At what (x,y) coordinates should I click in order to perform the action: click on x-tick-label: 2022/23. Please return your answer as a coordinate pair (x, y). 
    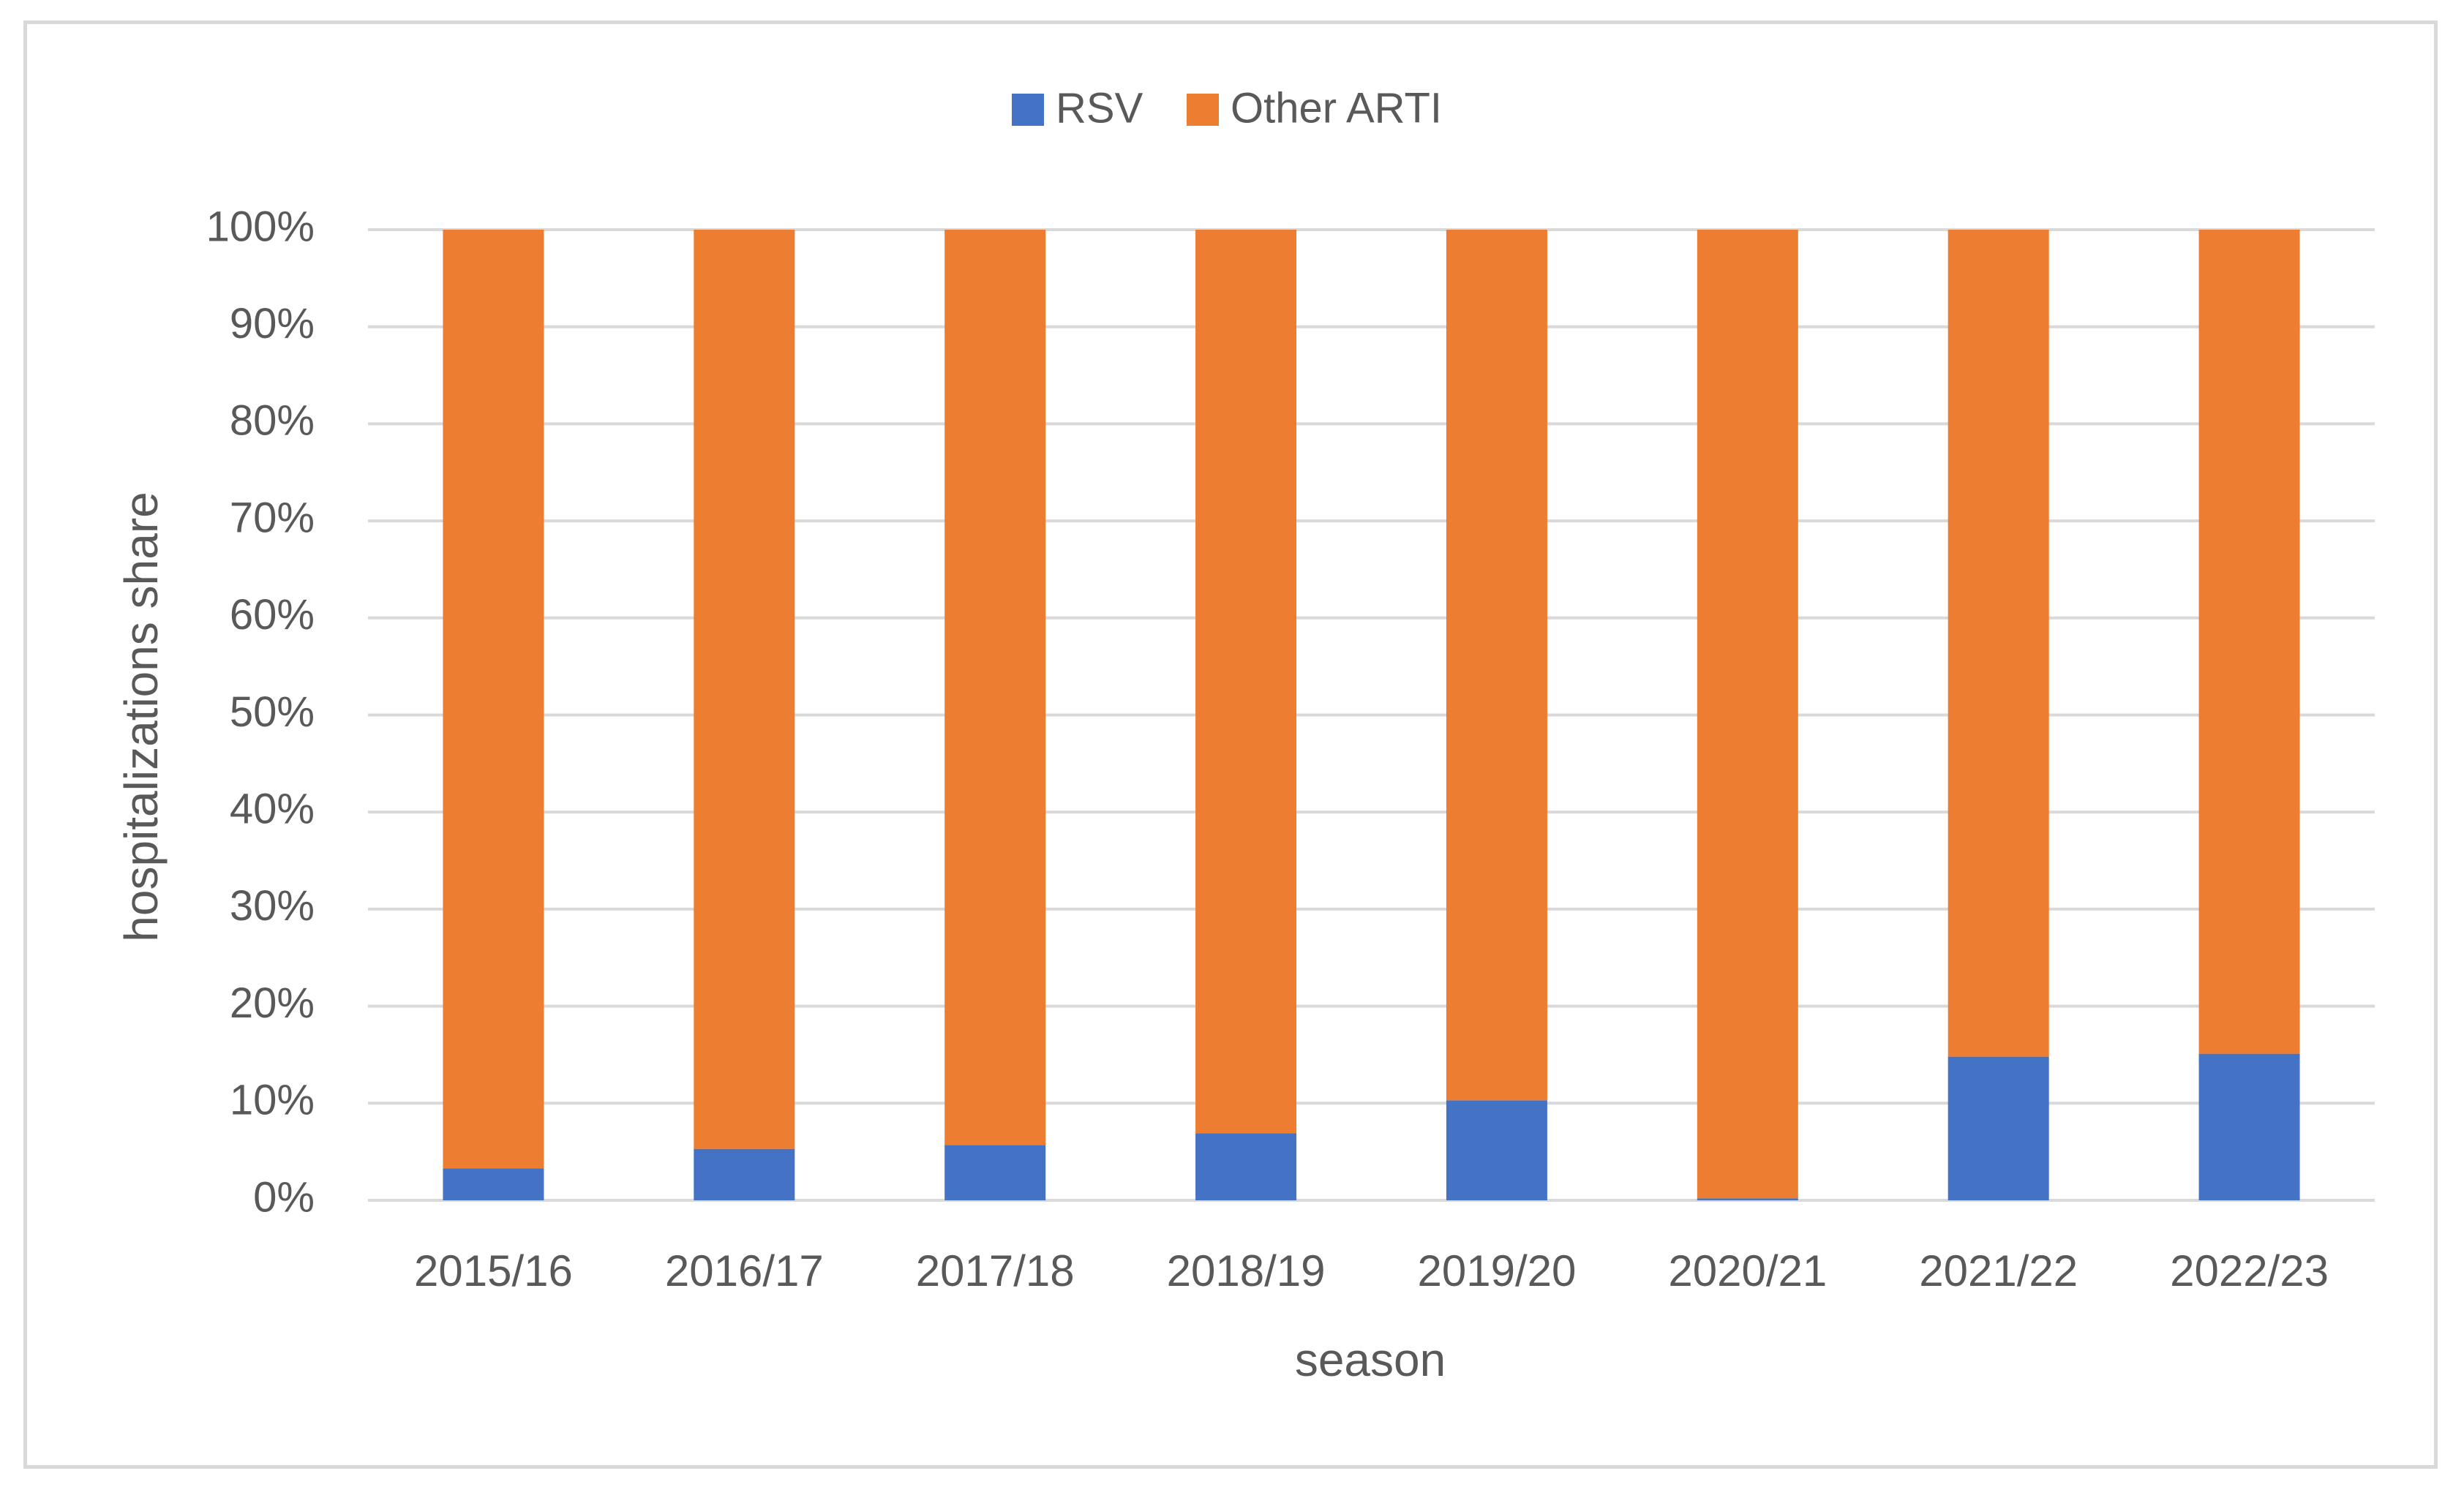
    Looking at the image, I should click on (2249, 1270).